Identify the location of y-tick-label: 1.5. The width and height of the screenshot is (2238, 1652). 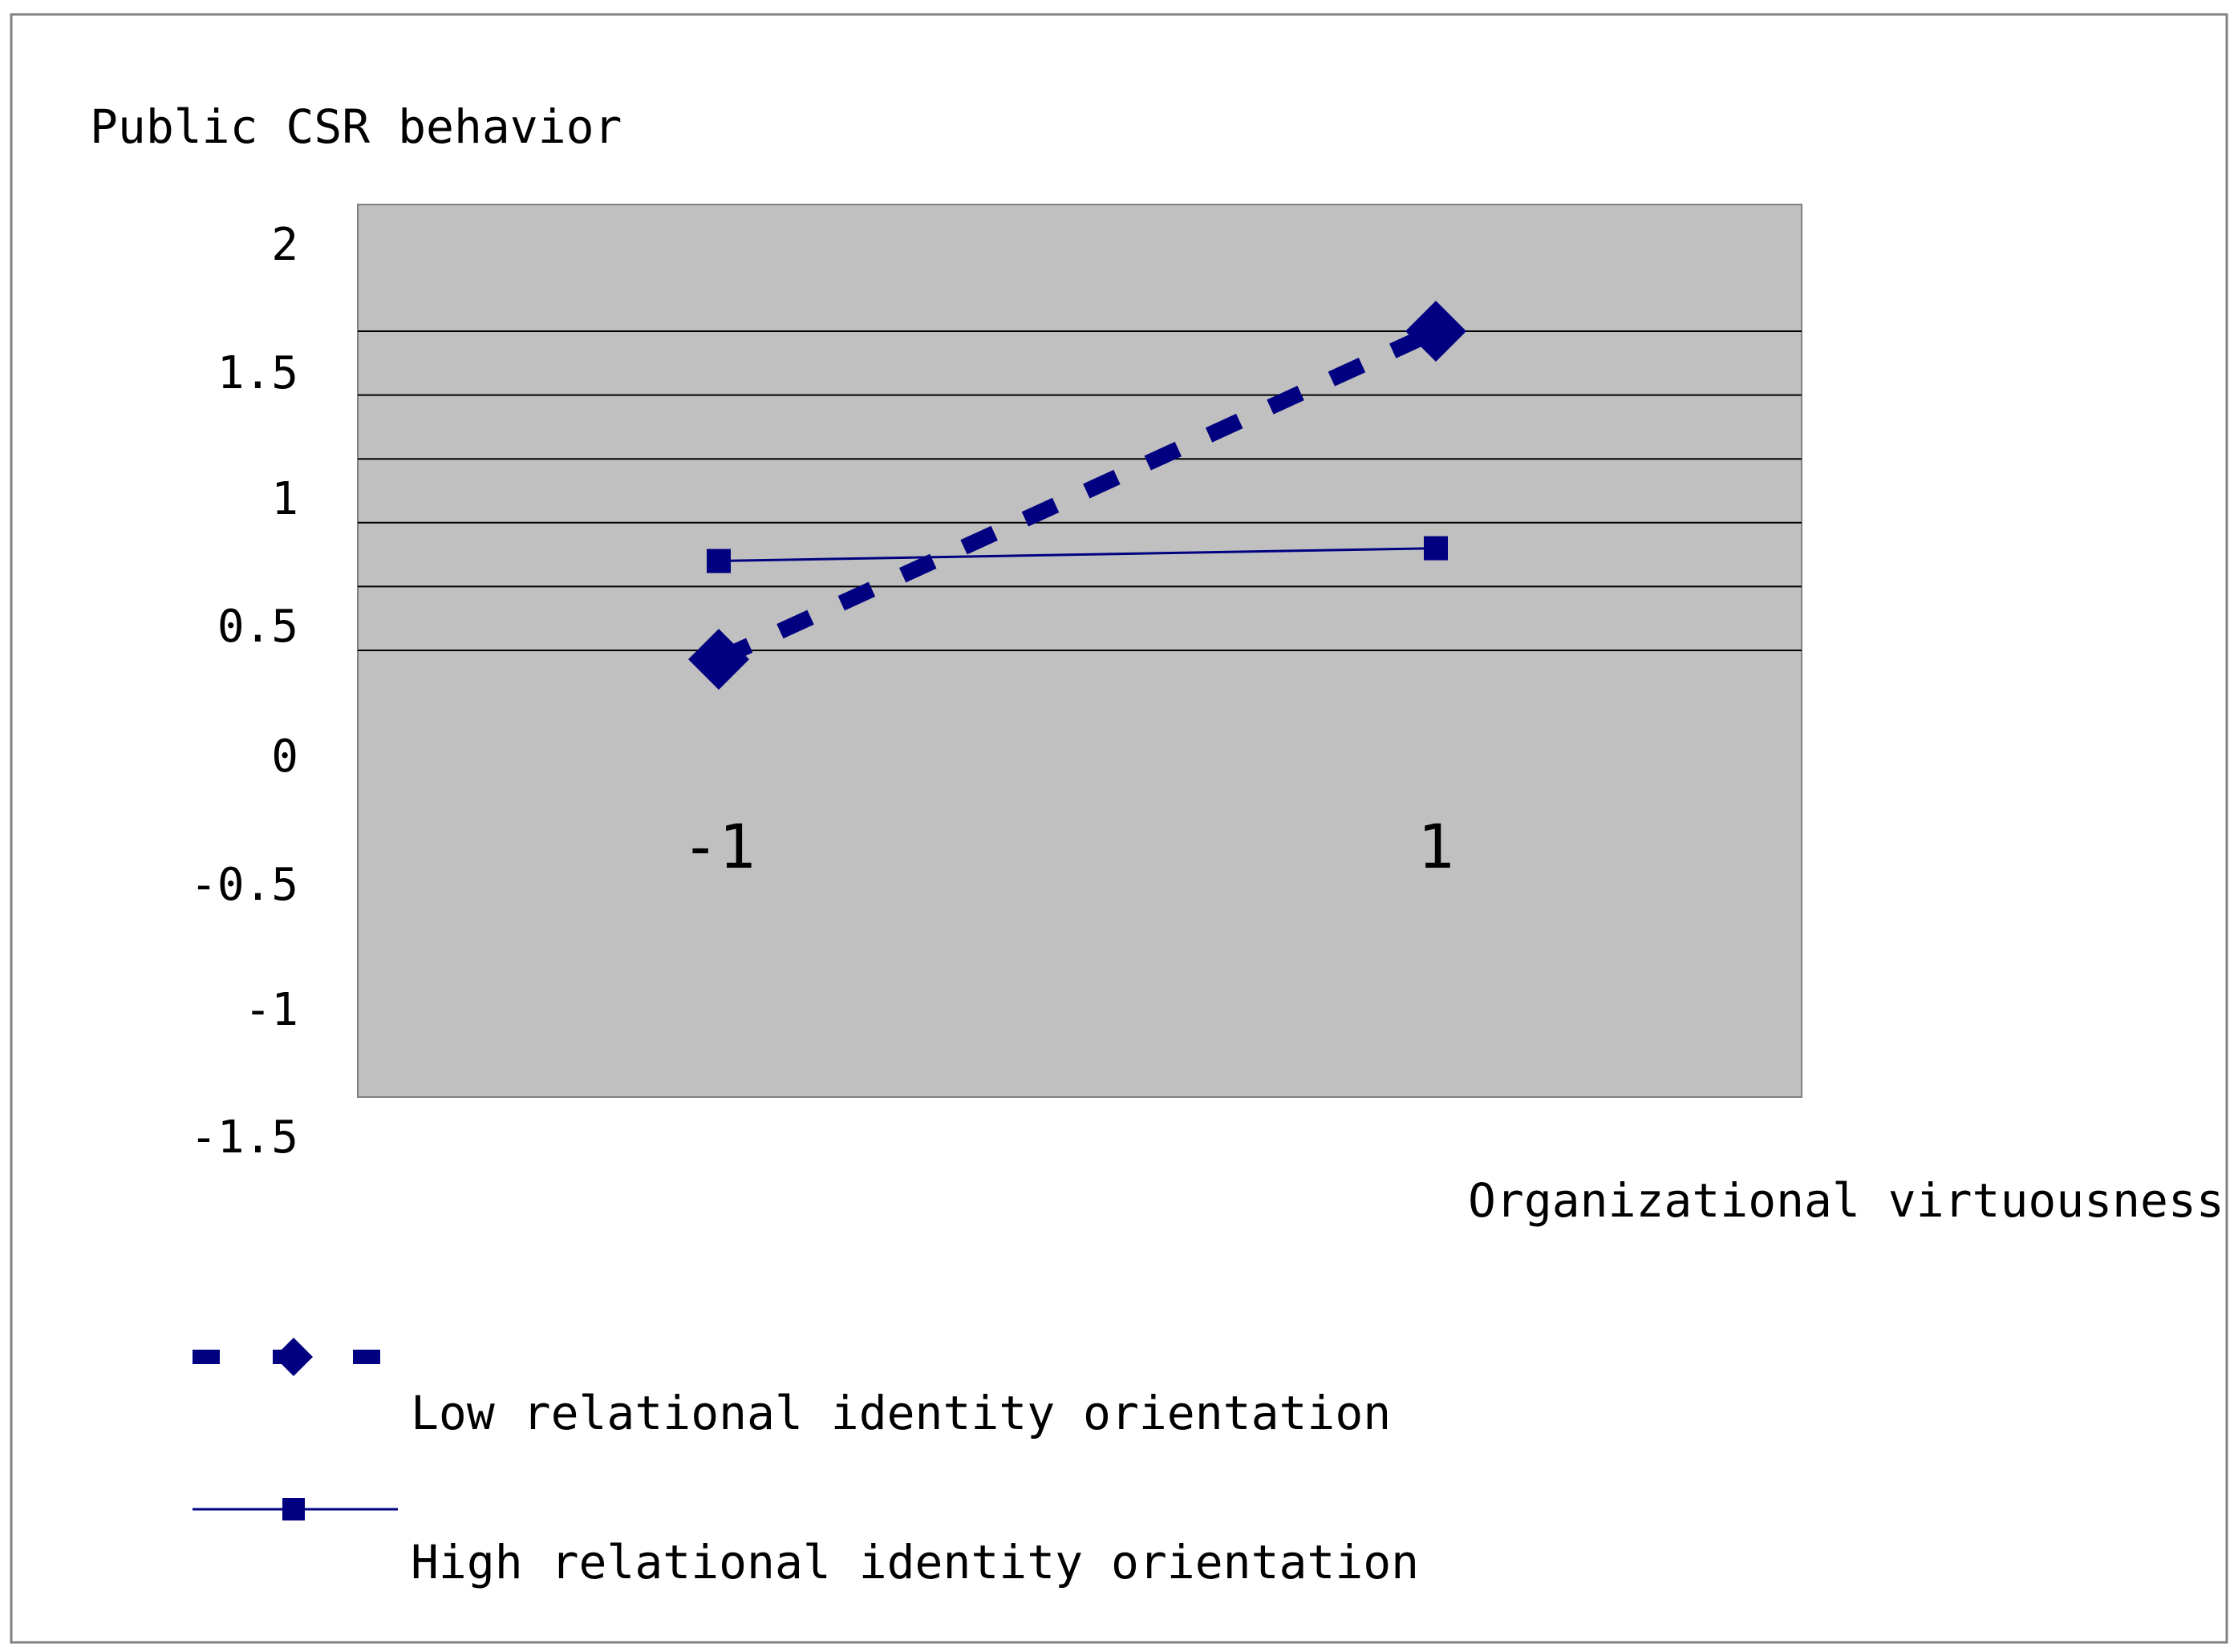
(257, 373).